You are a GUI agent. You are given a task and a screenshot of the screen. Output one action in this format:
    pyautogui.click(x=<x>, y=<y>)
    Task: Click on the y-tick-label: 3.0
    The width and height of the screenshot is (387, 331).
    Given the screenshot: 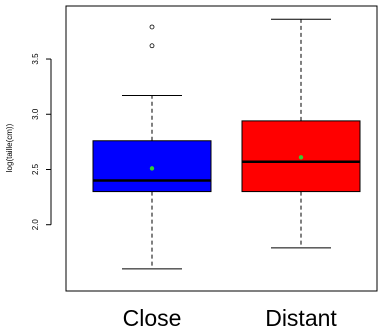 What is the action you would take?
    pyautogui.click(x=35, y=114)
    